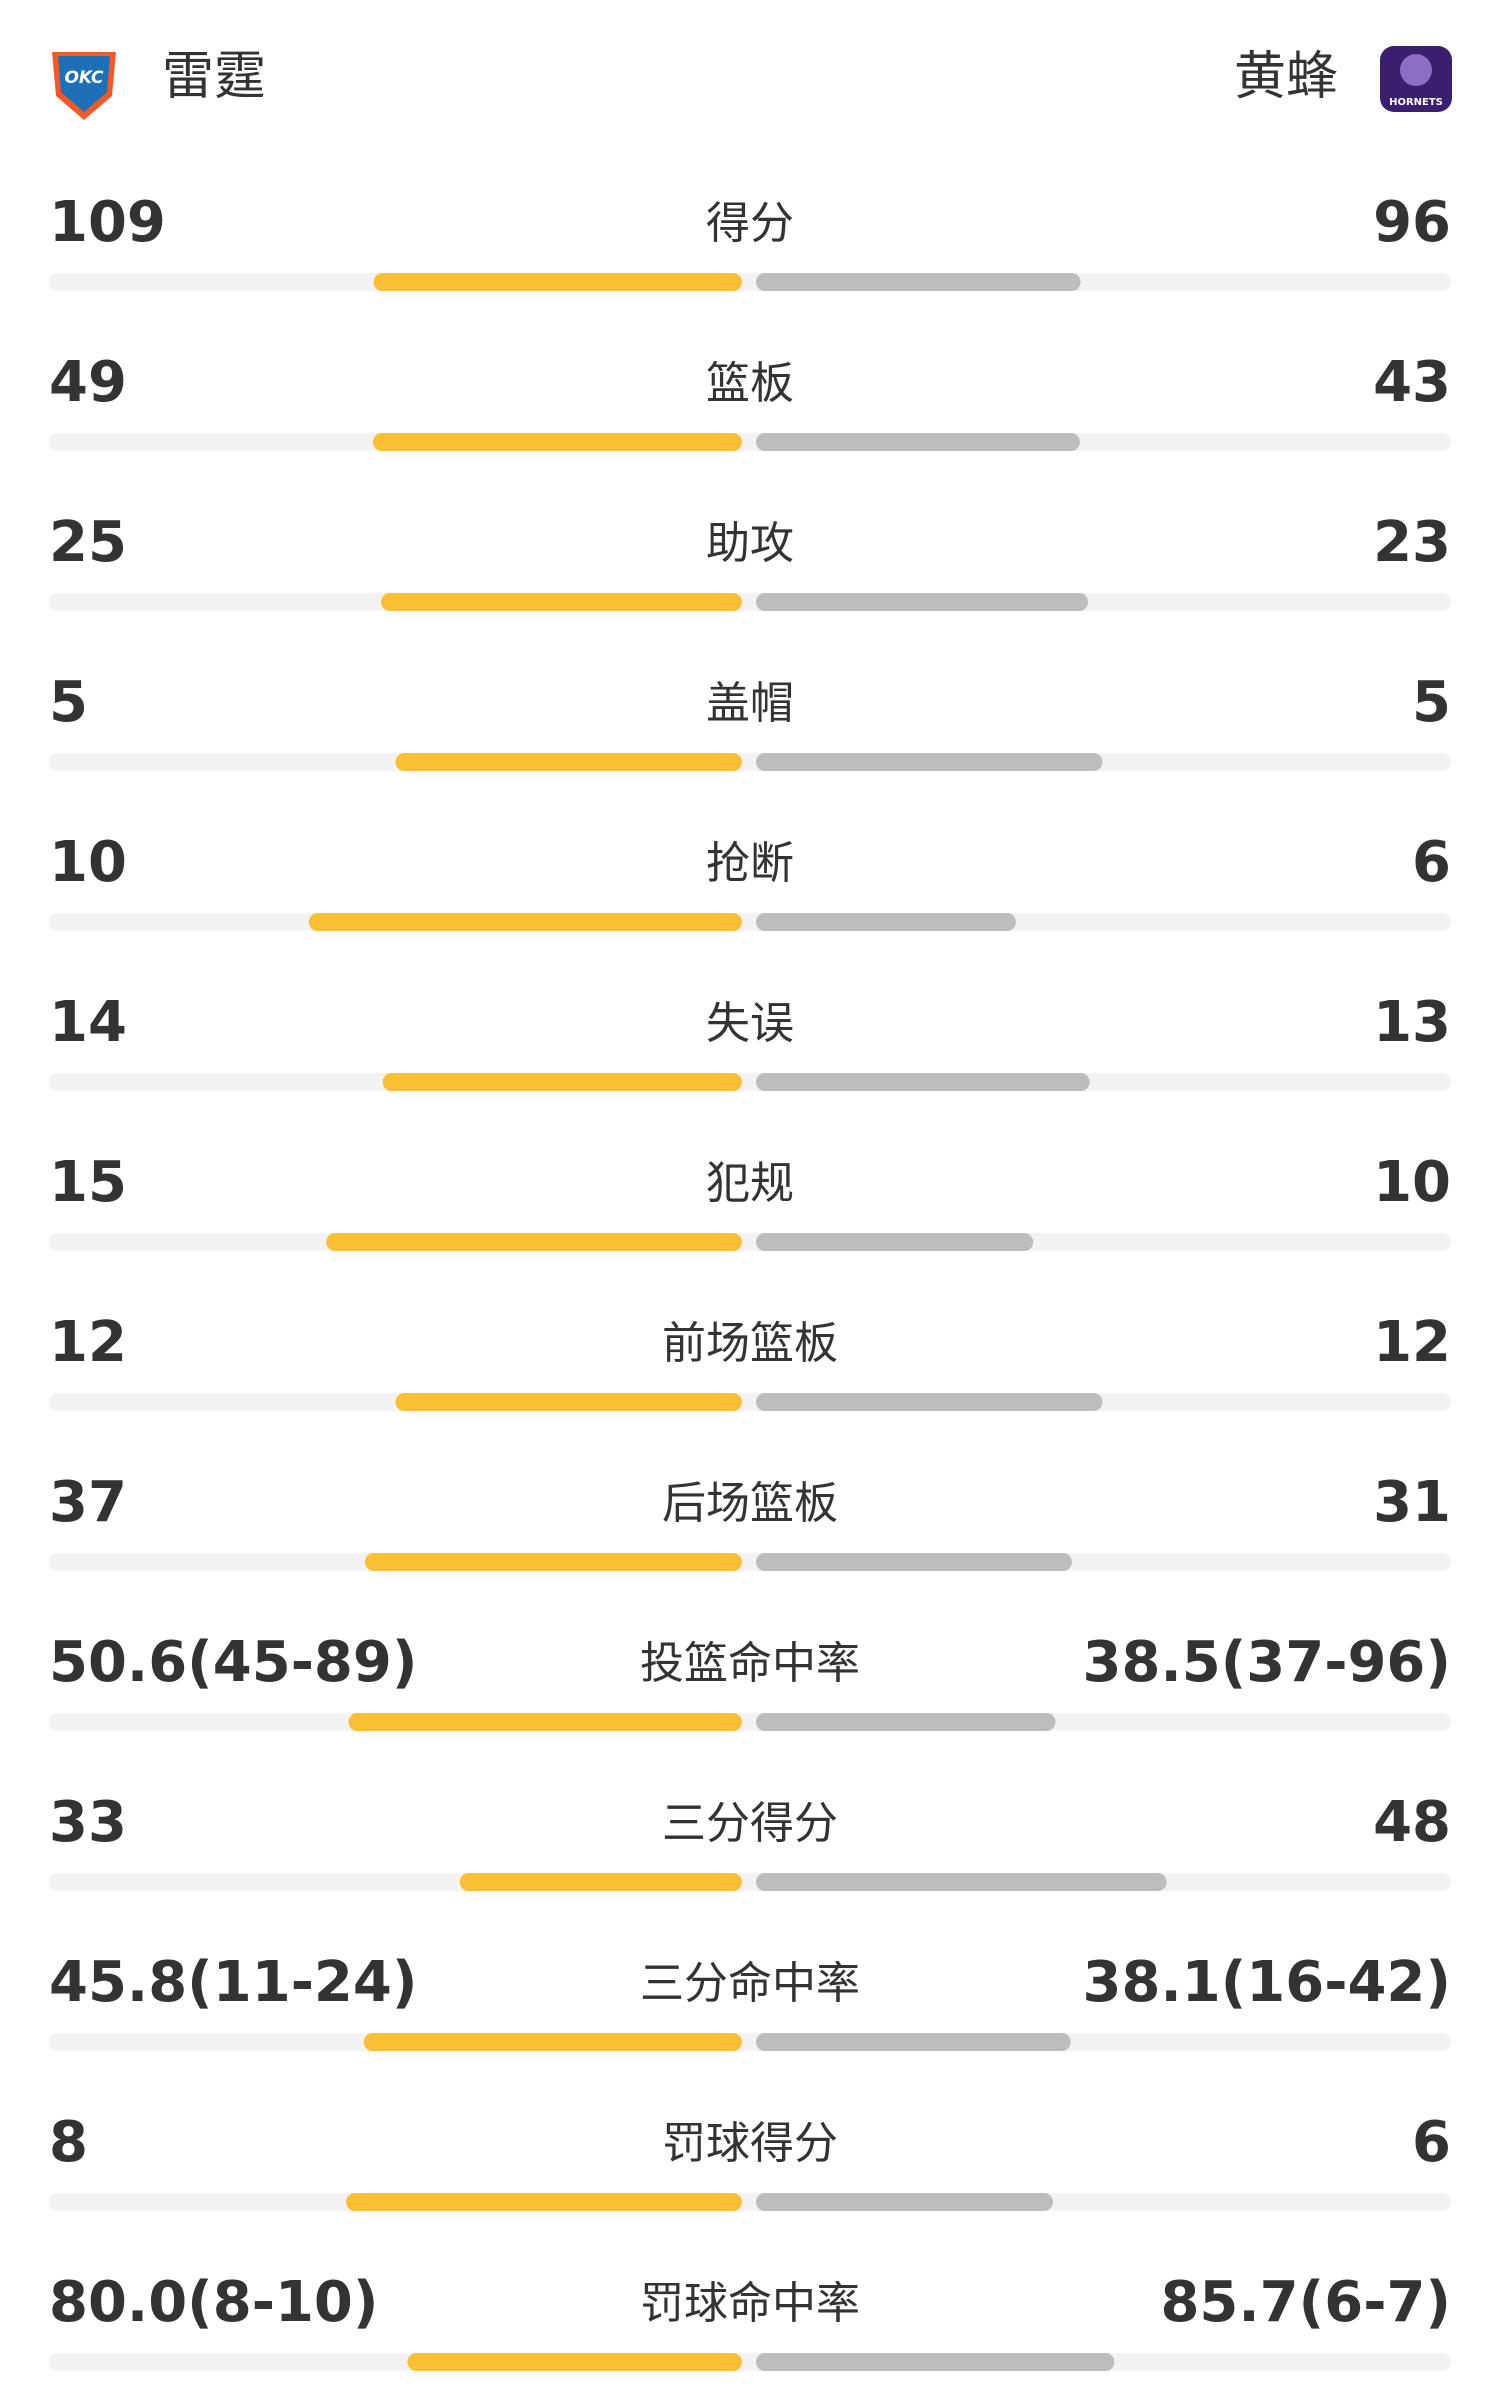  What do you see at coordinates (88, 1342) in the screenshot?
I see `home-value: 12` at bounding box center [88, 1342].